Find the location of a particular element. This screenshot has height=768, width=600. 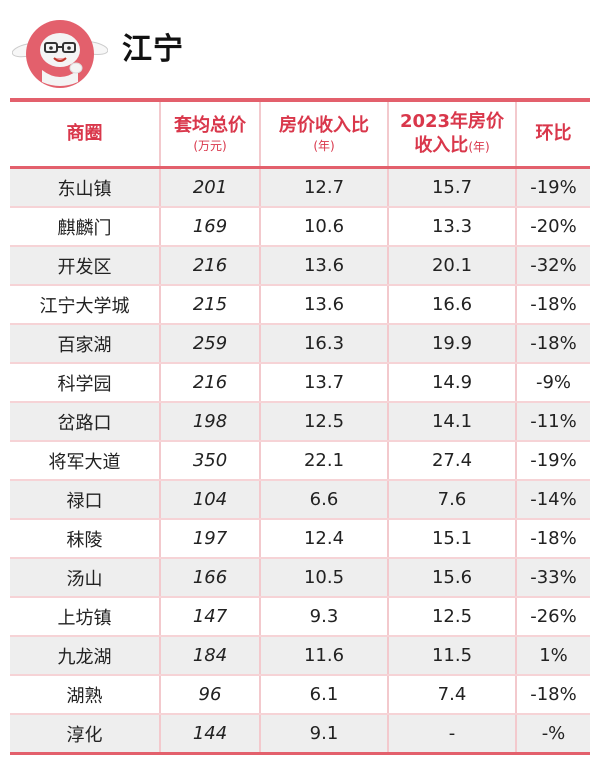

table-row: 江宁大学城 215 13.6 16.6 -18% is located at coordinates (300, 305).